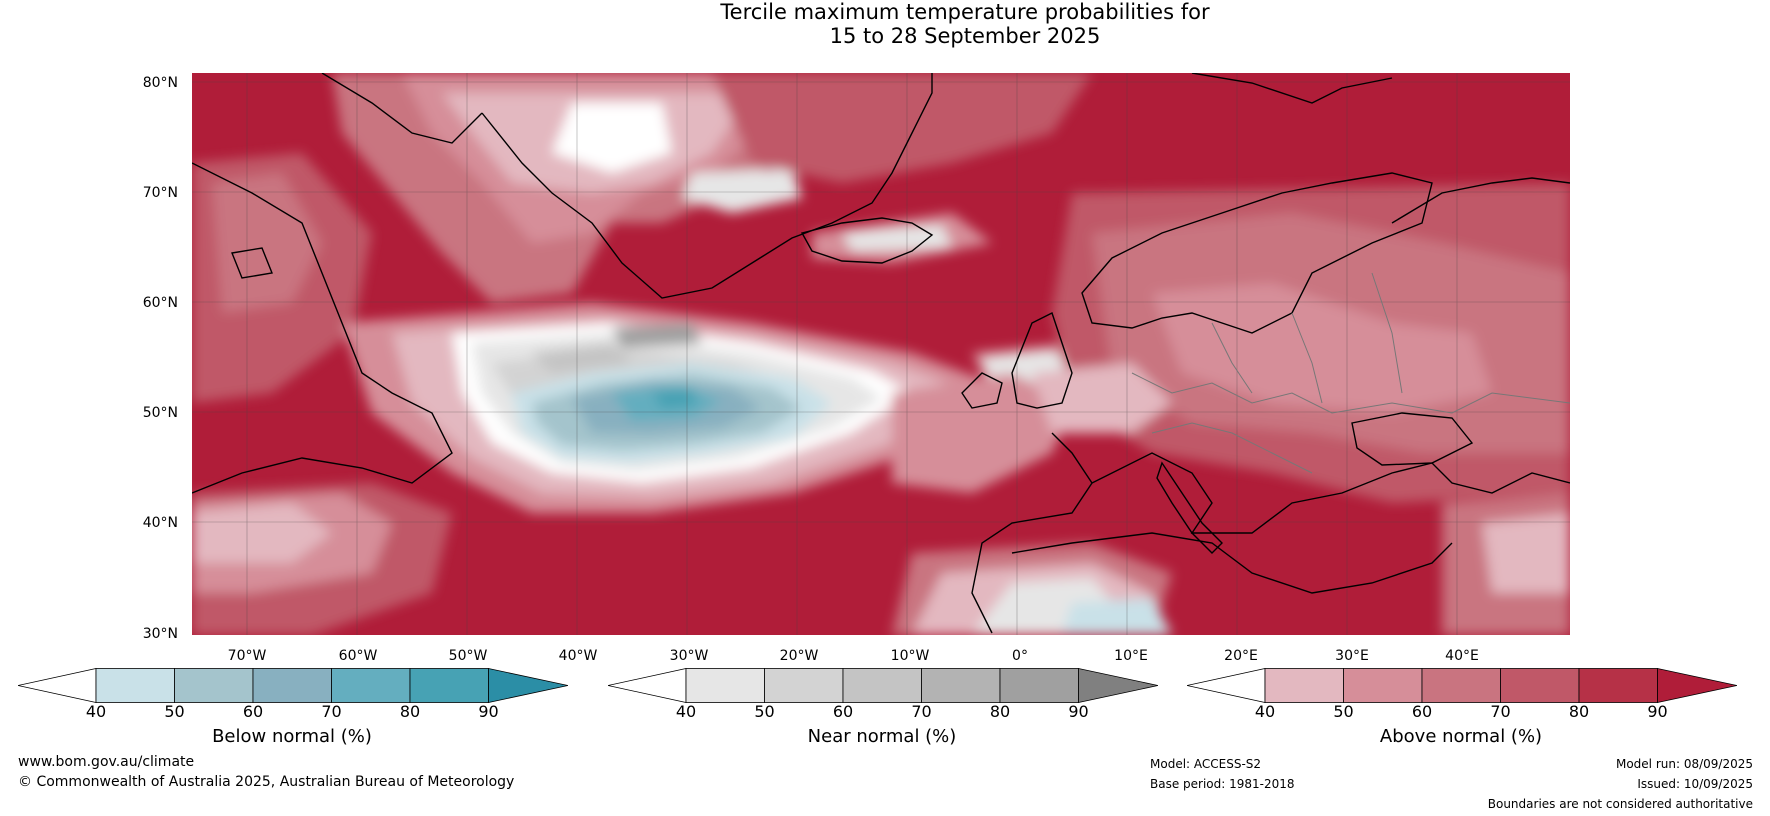 This screenshot has height=816, width=1770. I want to click on lon-label-30e: 30°E, so click(1352, 656).